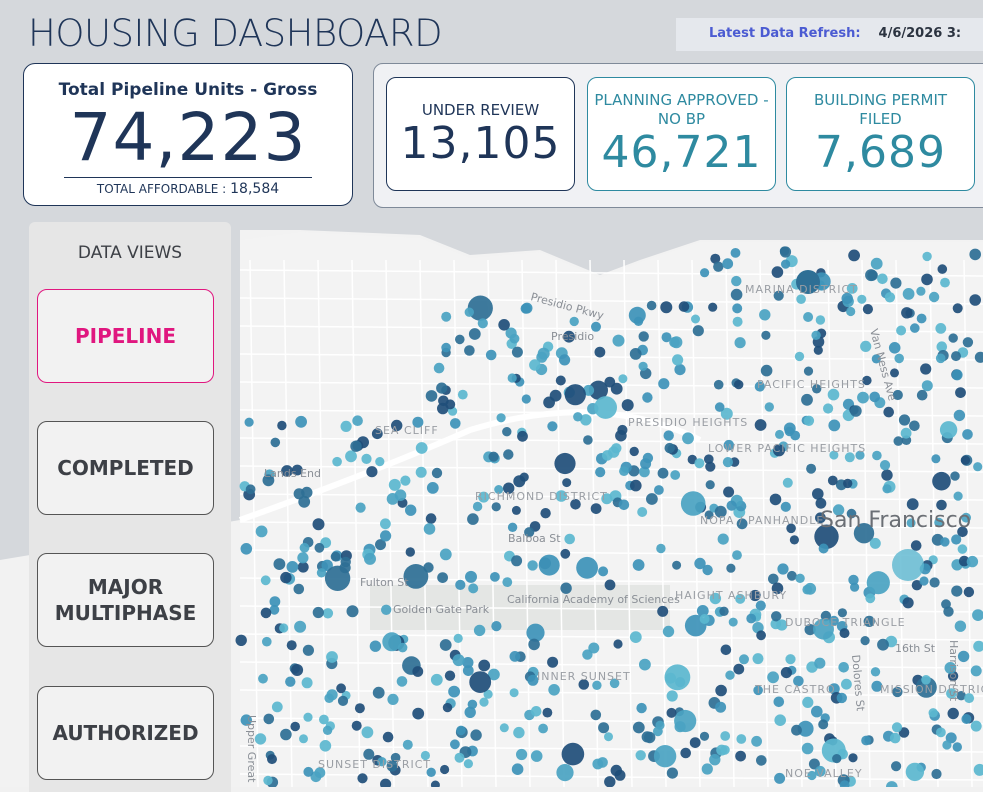  I want to click on view-button: AUTHORIZED, so click(125, 733).